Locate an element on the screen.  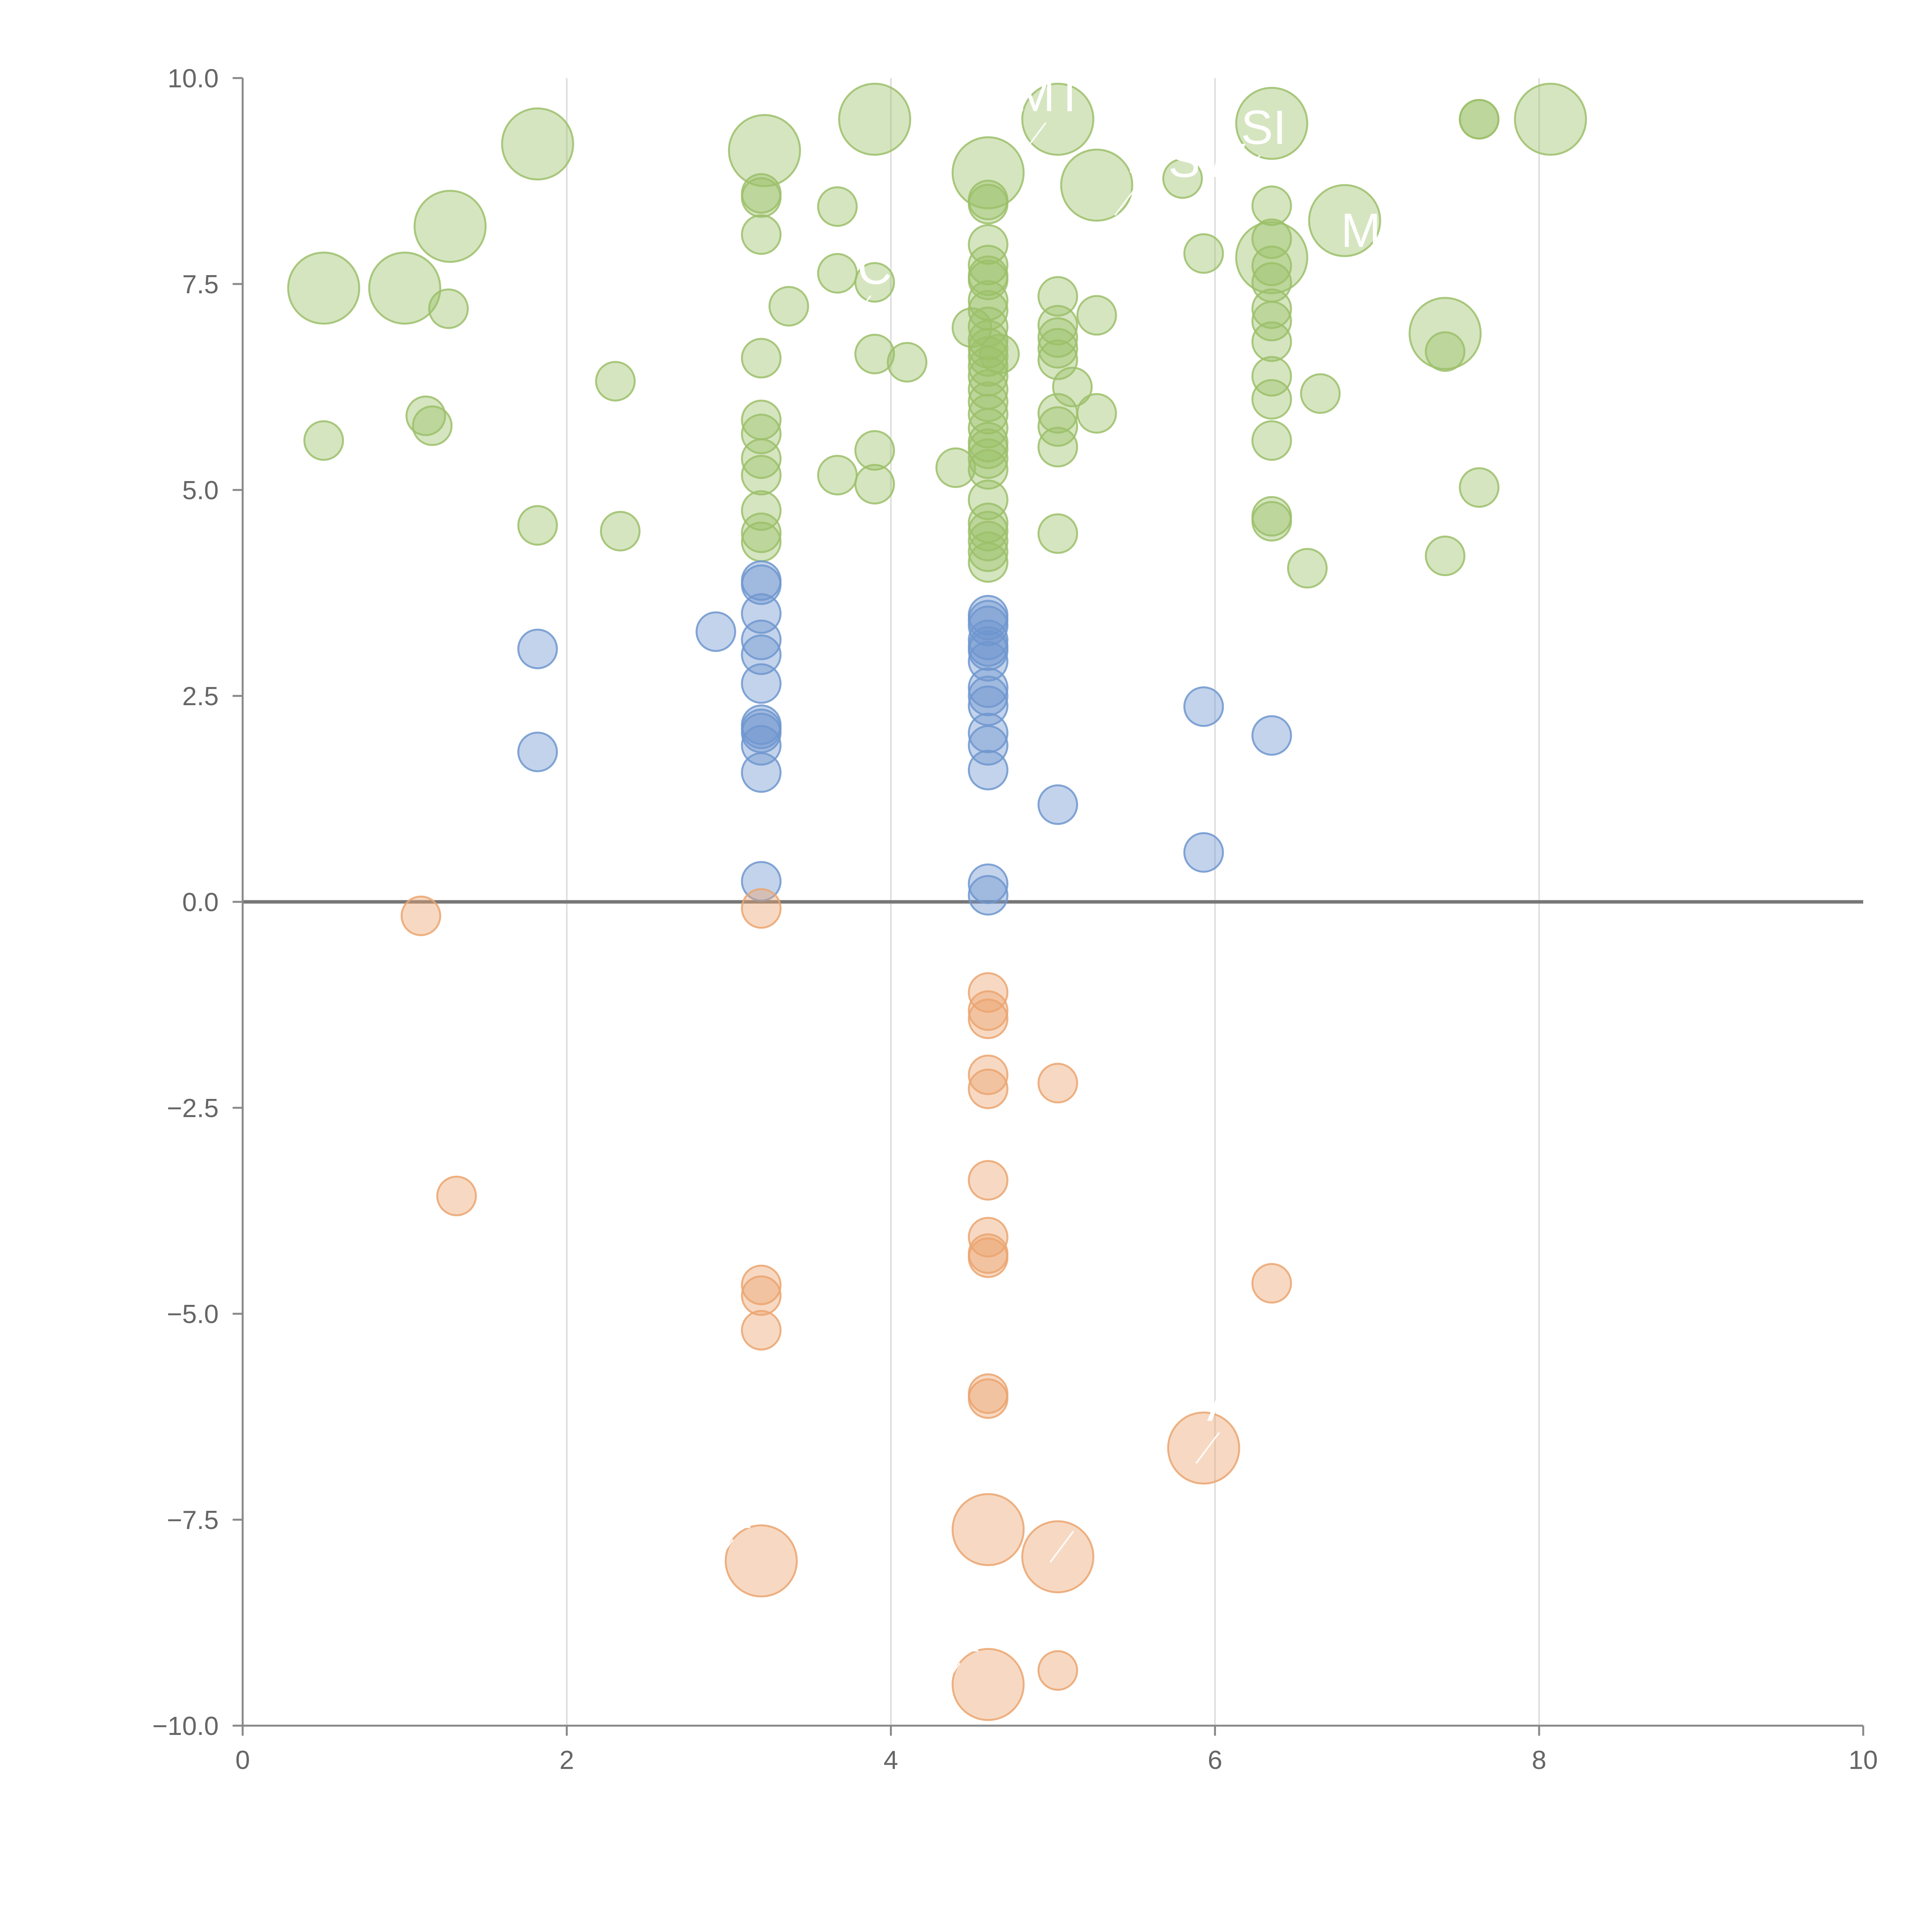
y-tick-label: 10.0 is located at coordinates (193, 78).